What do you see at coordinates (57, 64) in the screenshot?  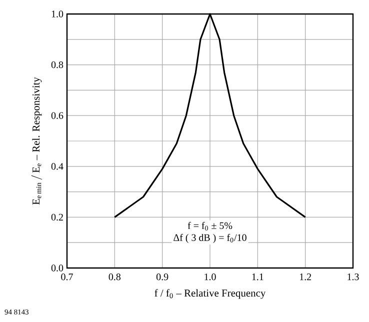 I see `y-tick-label: 0.8` at bounding box center [57, 64].